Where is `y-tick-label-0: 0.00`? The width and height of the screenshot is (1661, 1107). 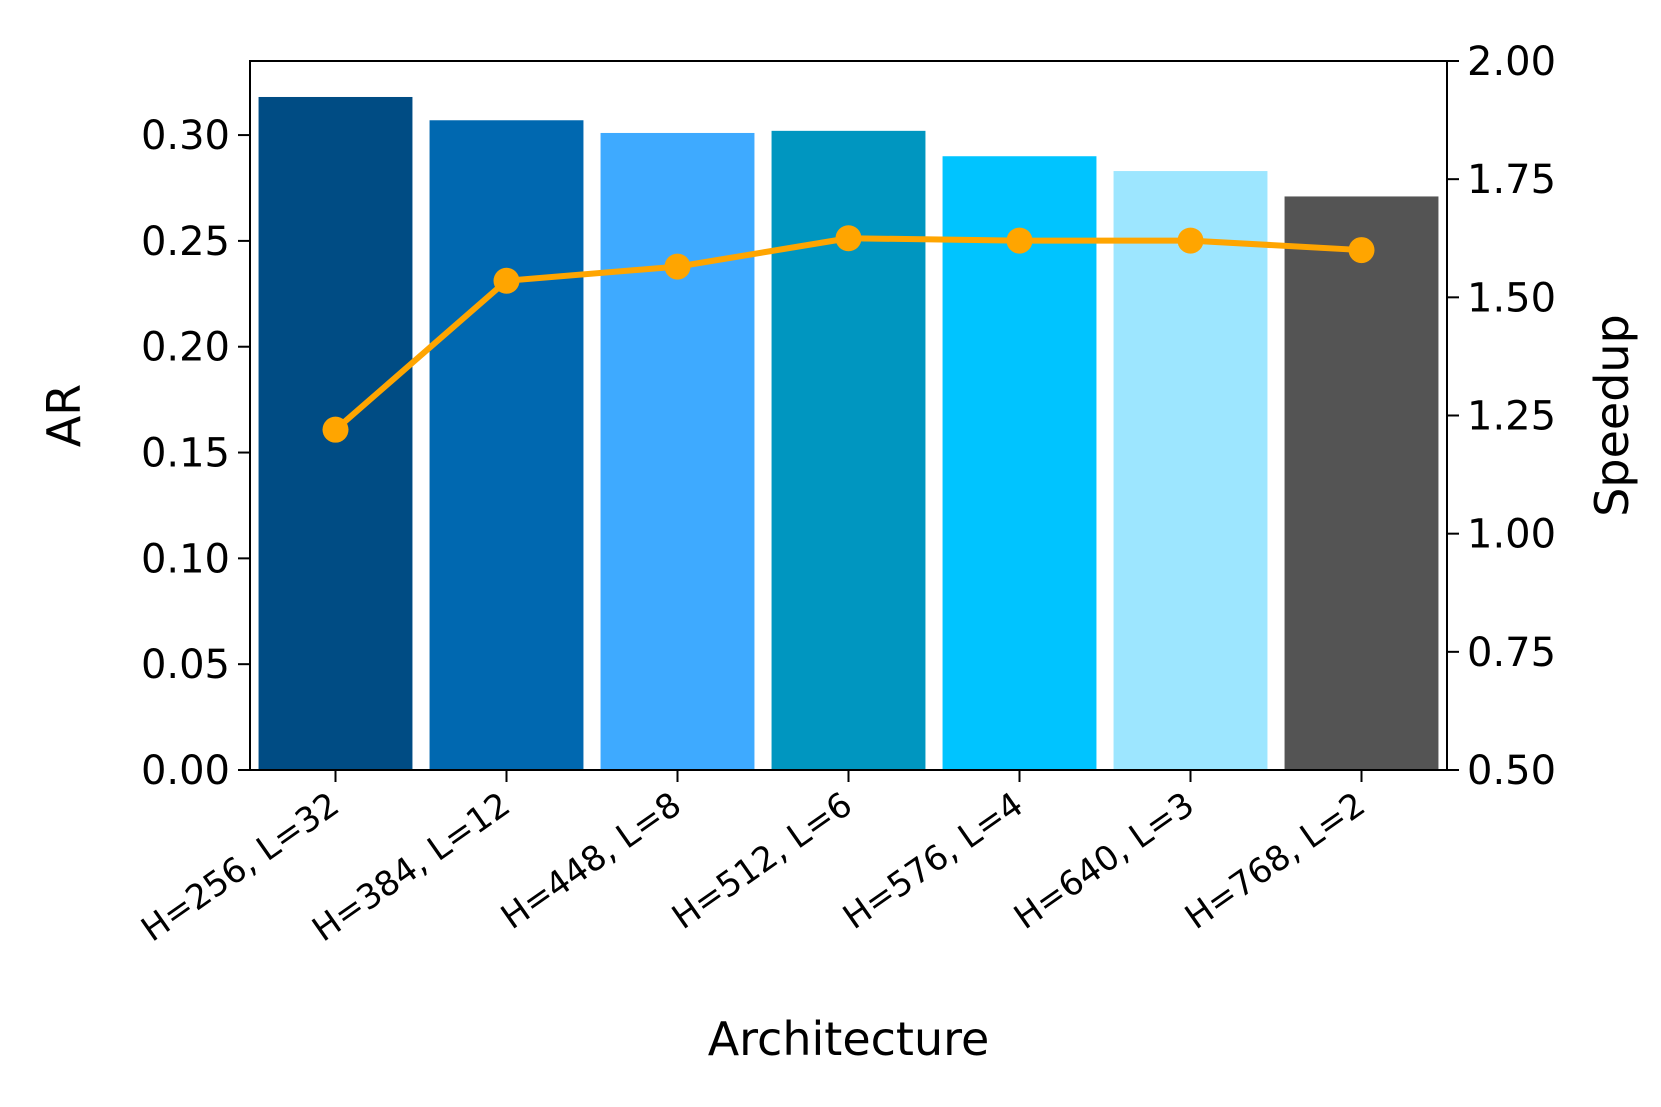 y-tick-label-0: 0.00 is located at coordinates (185, 771).